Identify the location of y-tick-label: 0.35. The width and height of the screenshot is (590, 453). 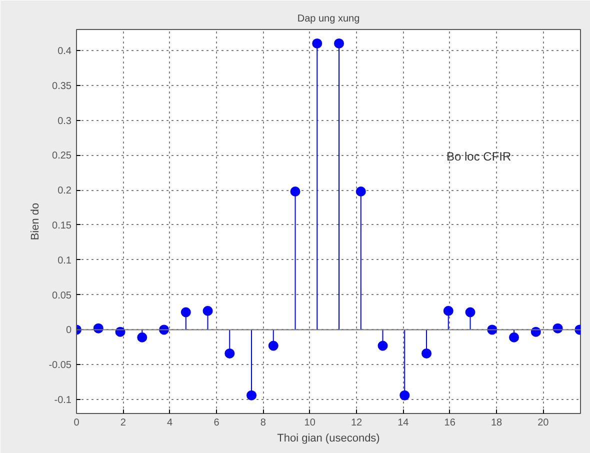
(62, 86).